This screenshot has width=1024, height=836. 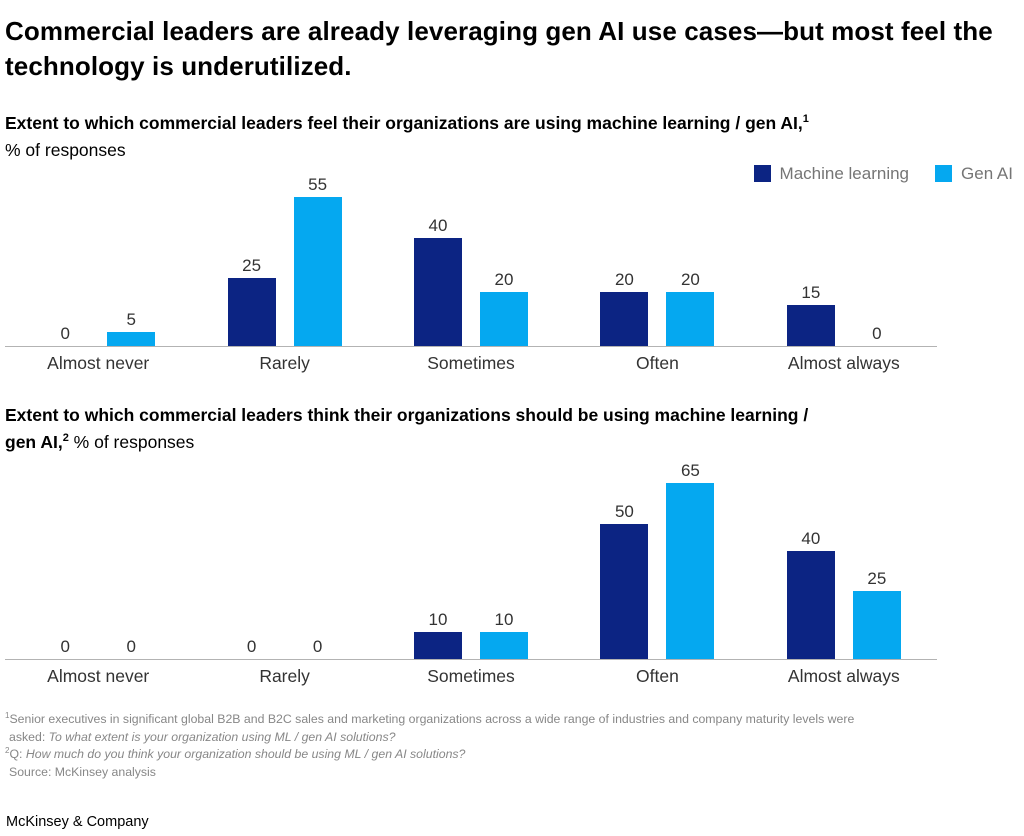 What do you see at coordinates (811, 292) in the screenshot?
I see `value-label: 15` at bounding box center [811, 292].